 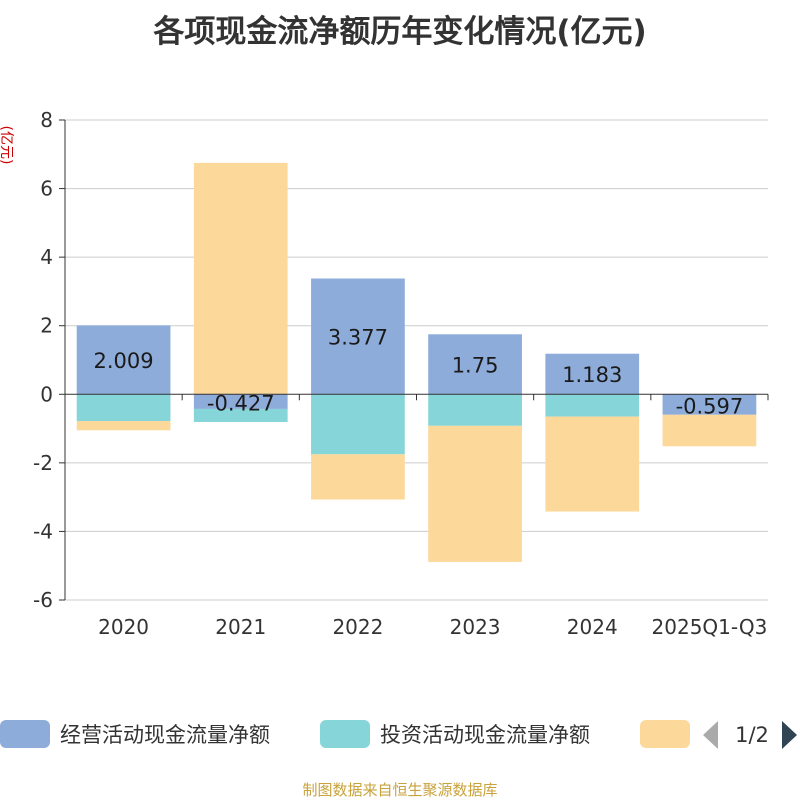 I want to click on y-tick-label: 2, so click(x=46, y=326).